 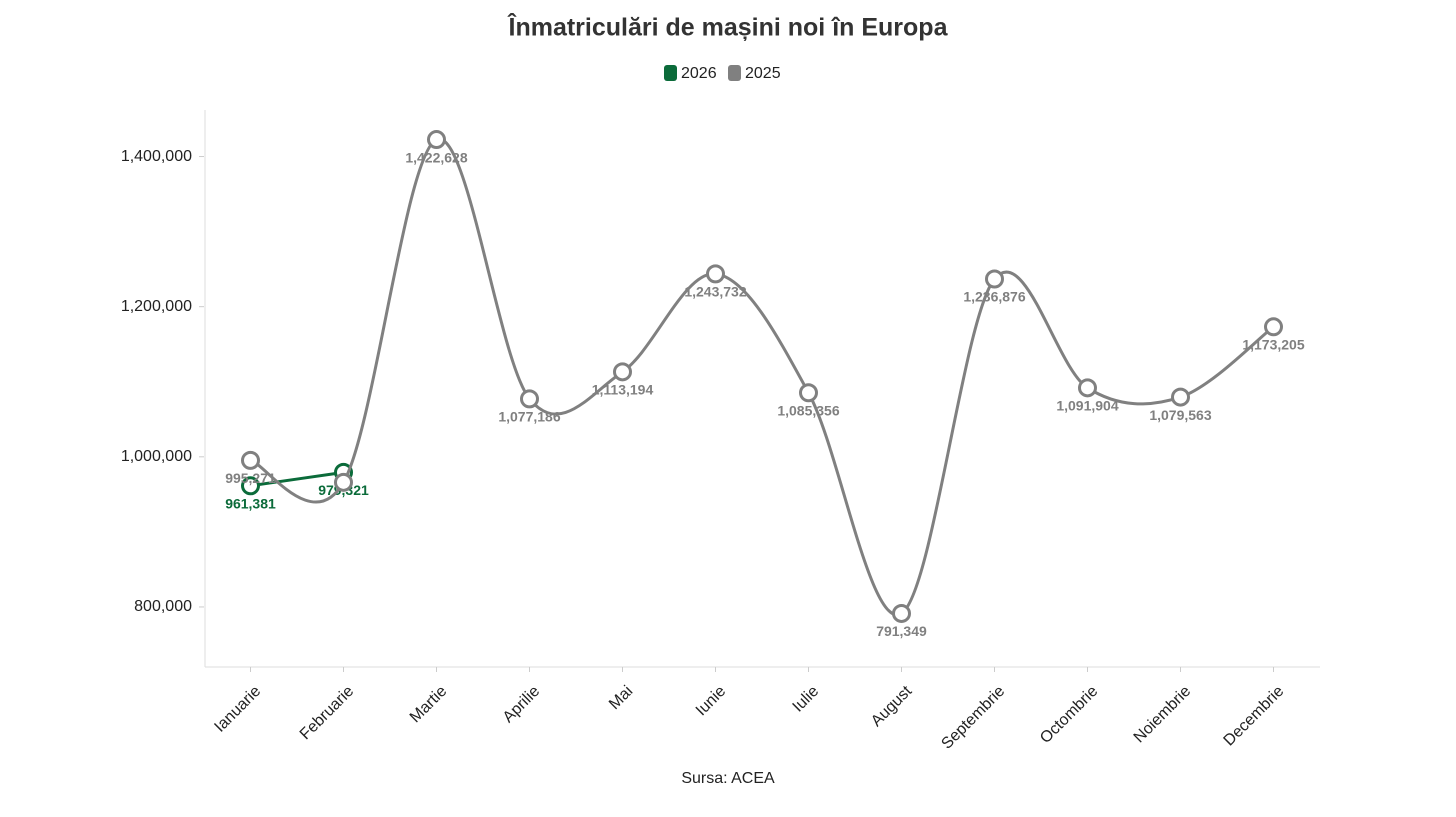 I want to click on x-tick-label: Ianuarie, so click(x=237, y=709).